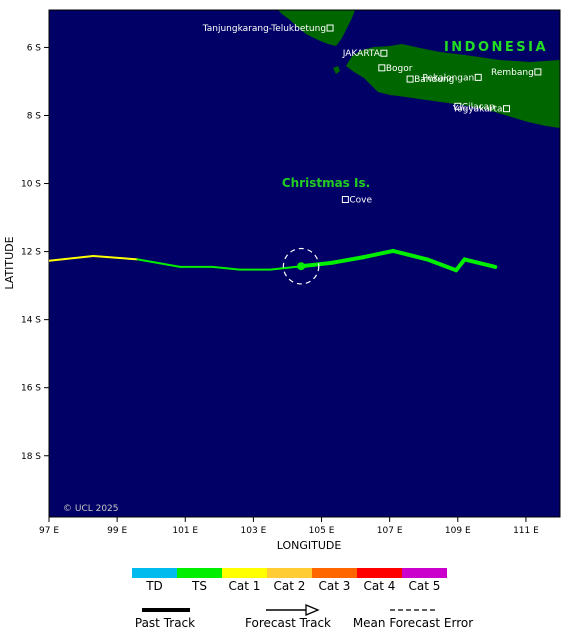 The image size is (580, 642). What do you see at coordinates (245, 586) in the screenshot?
I see `legend-label: Cat 1` at bounding box center [245, 586].